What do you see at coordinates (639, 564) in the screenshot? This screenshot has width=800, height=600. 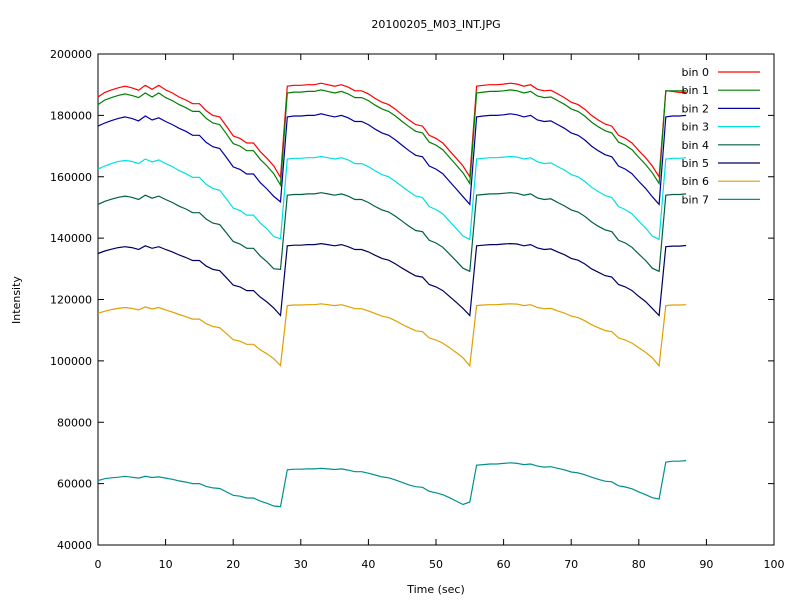 I see `x-tick-label: 80` at bounding box center [639, 564].